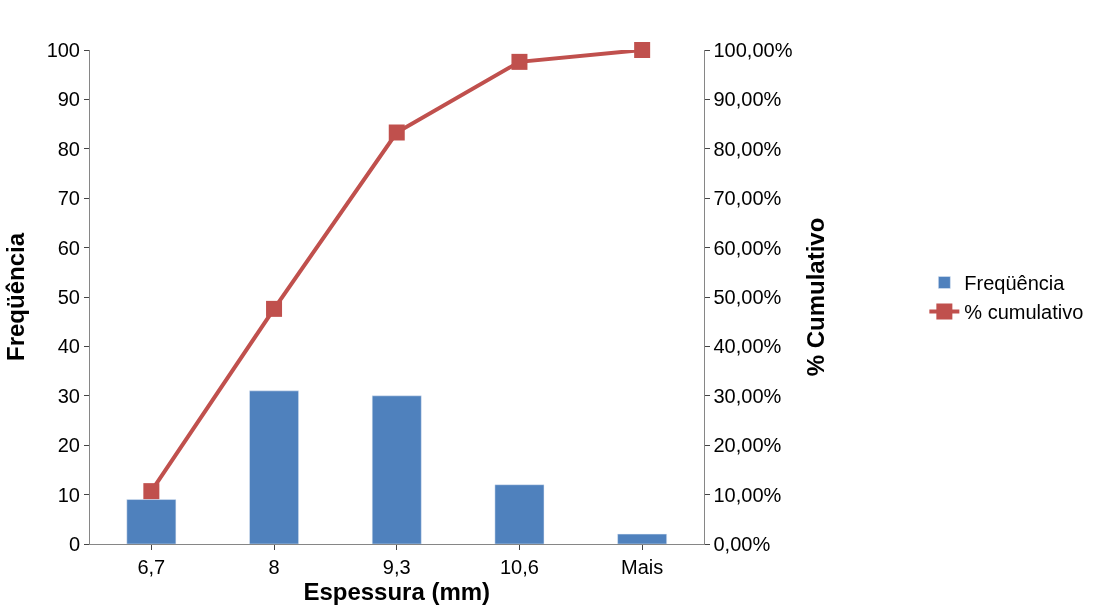  Describe the element at coordinates (274, 567) in the screenshot. I see `x-tick-label: 8` at that location.